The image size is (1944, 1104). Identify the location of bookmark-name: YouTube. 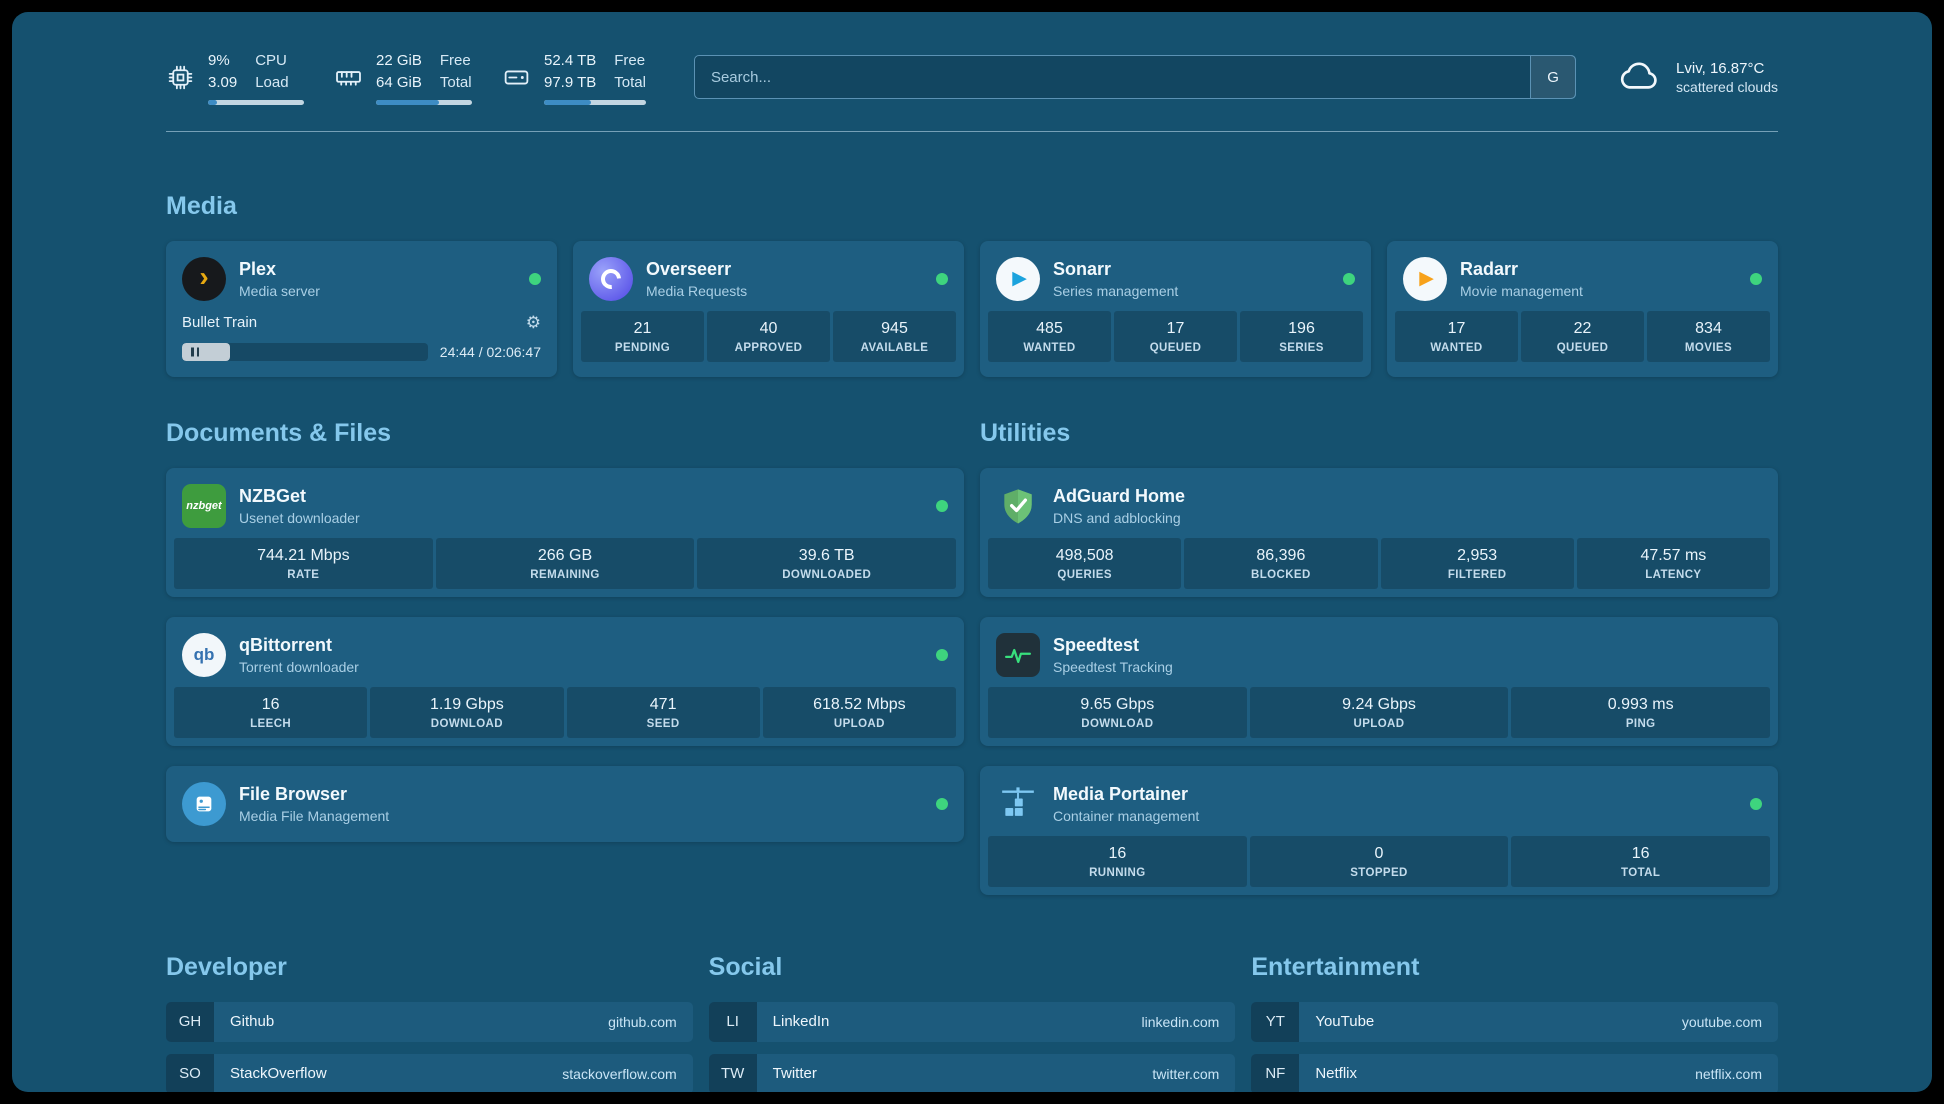
(1345, 1021).